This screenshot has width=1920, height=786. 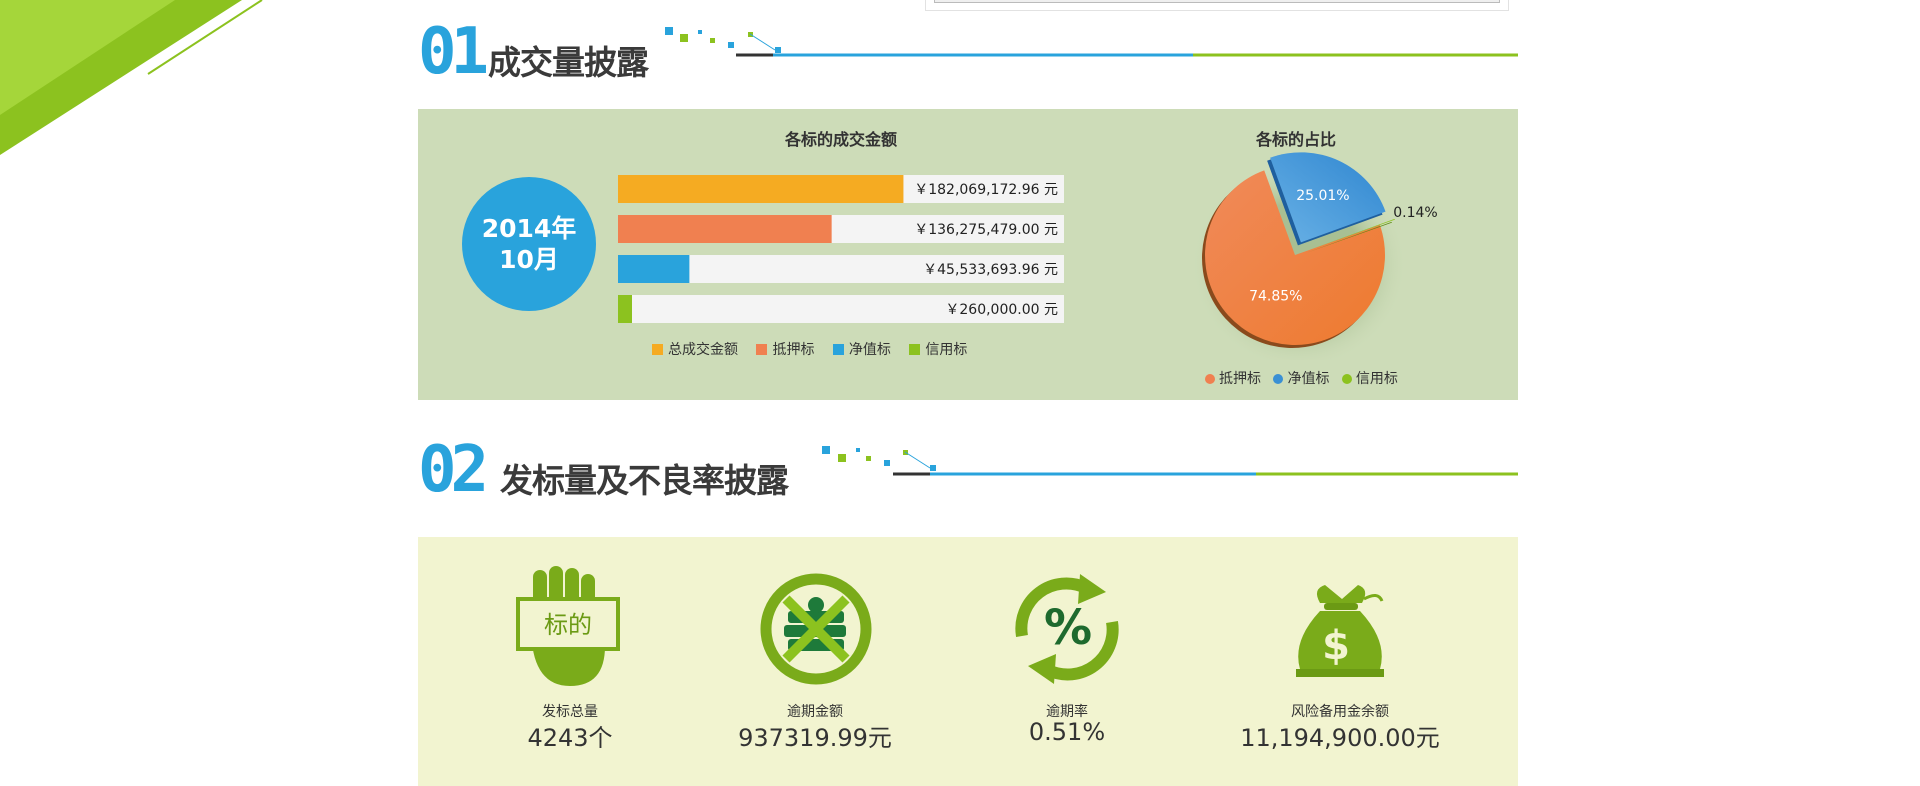 I want to click on stat-label: 逾期率, so click(x=1067, y=712).